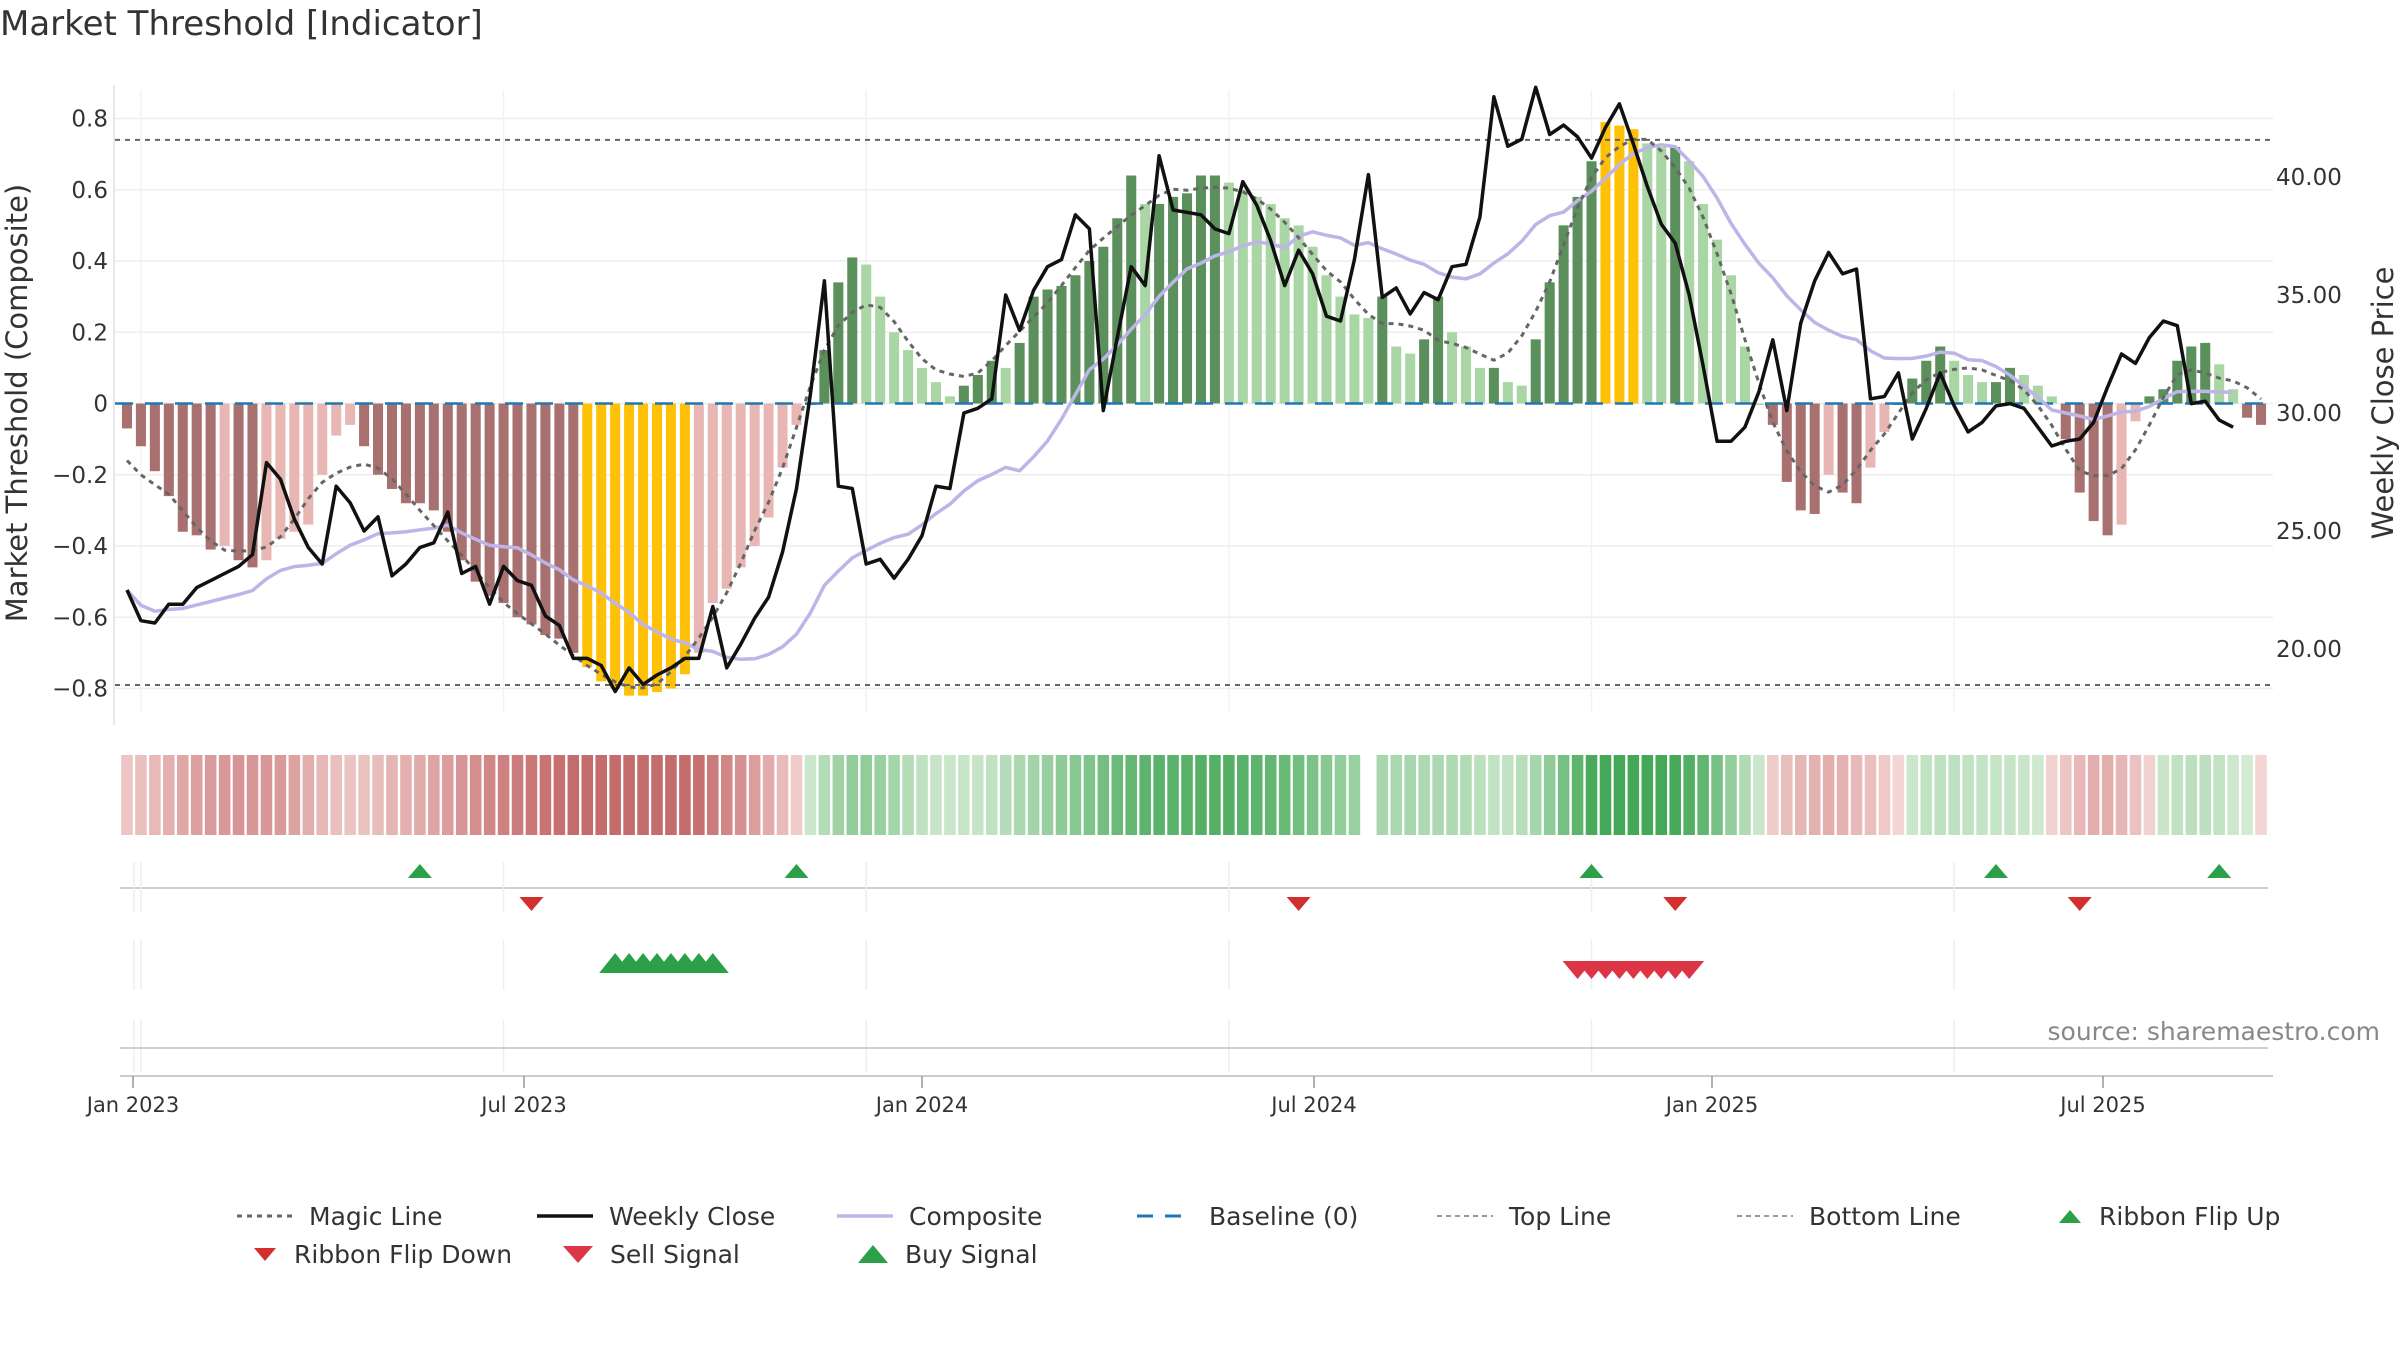 The width and height of the screenshot is (2400, 1350). Describe the element at coordinates (381, 1254) in the screenshot. I see `legend-item-flip-down: Ribbon Flip Down` at that location.